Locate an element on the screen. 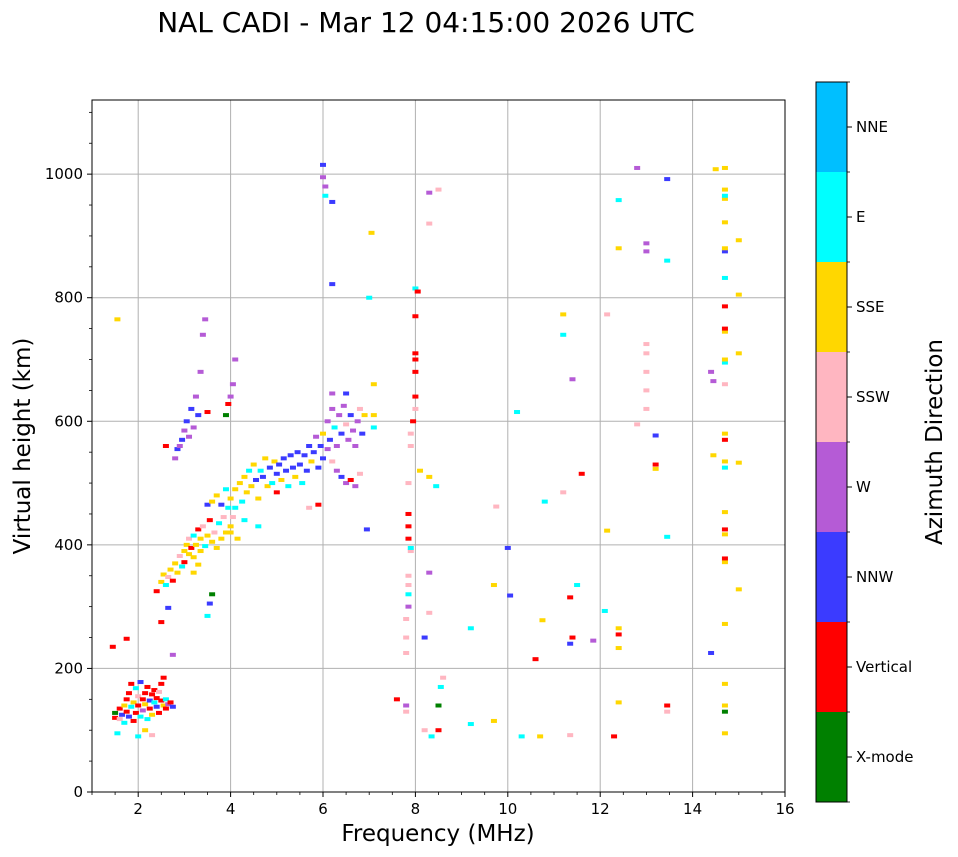 The width and height of the screenshot is (958, 857). colorbar-label: Azimuth Direction is located at coordinates (935, 442).